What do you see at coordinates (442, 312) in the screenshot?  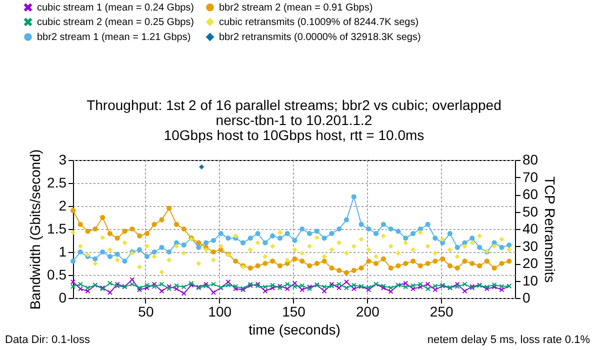 I see `x-tick-label: 250` at bounding box center [442, 312].